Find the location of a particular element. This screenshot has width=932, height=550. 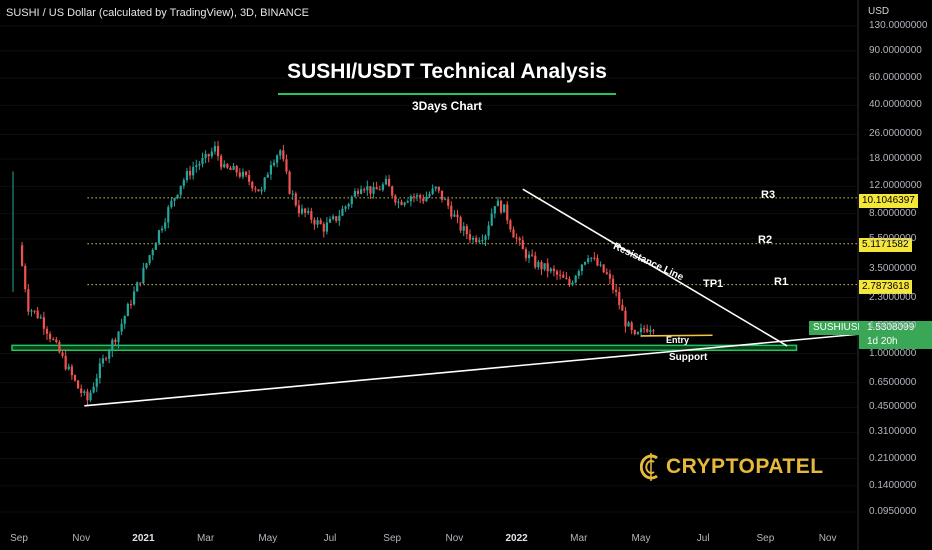

entry-line is located at coordinates (676, 335).